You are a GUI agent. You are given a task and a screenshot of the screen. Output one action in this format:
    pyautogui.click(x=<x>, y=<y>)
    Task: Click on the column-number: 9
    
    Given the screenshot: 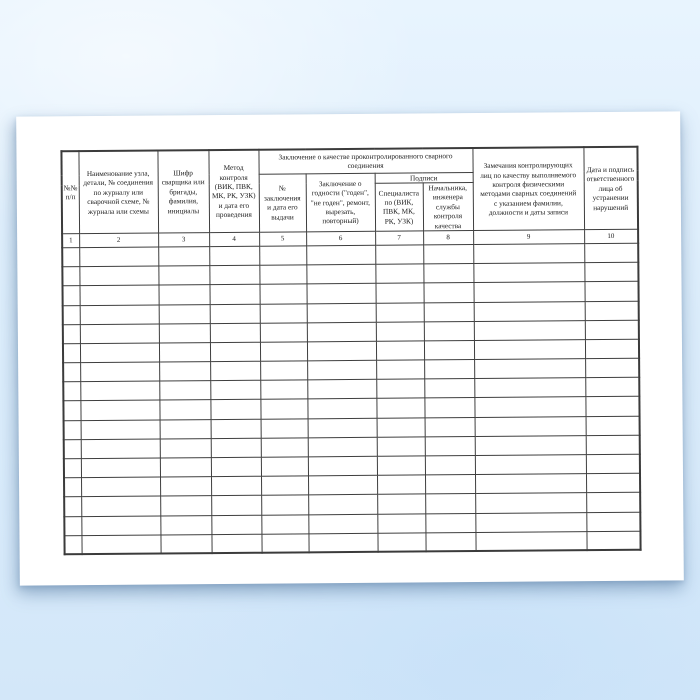 What is the action you would take?
    pyautogui.click(x=529, y=237)
    